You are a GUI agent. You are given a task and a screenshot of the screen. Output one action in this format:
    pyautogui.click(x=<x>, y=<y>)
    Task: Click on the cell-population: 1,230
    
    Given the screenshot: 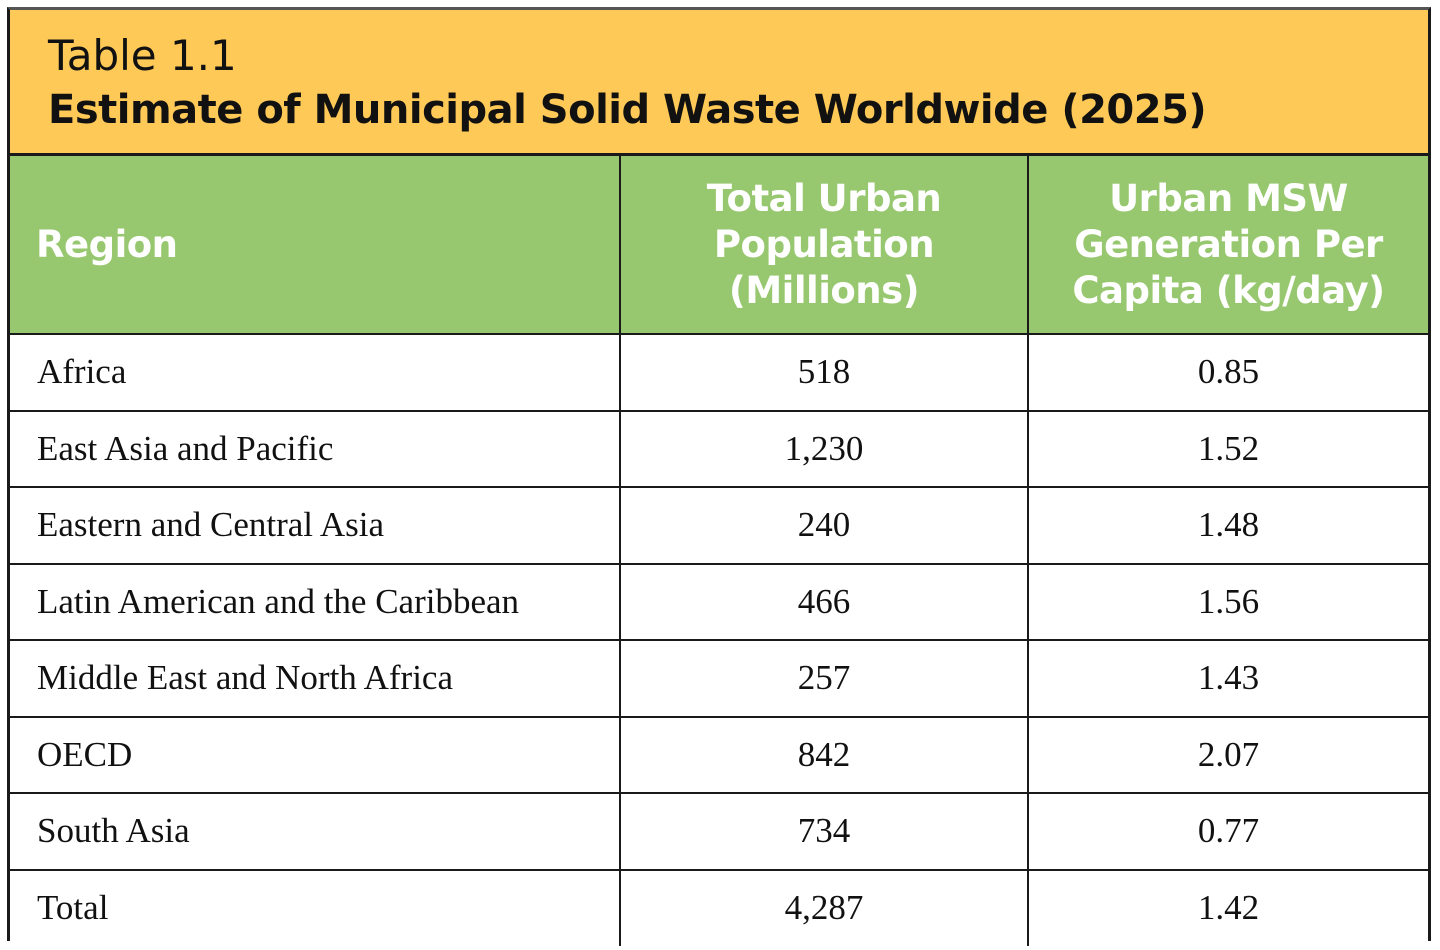 What is the action you would take?
    pyautogui.click(x=824, y=448)
    